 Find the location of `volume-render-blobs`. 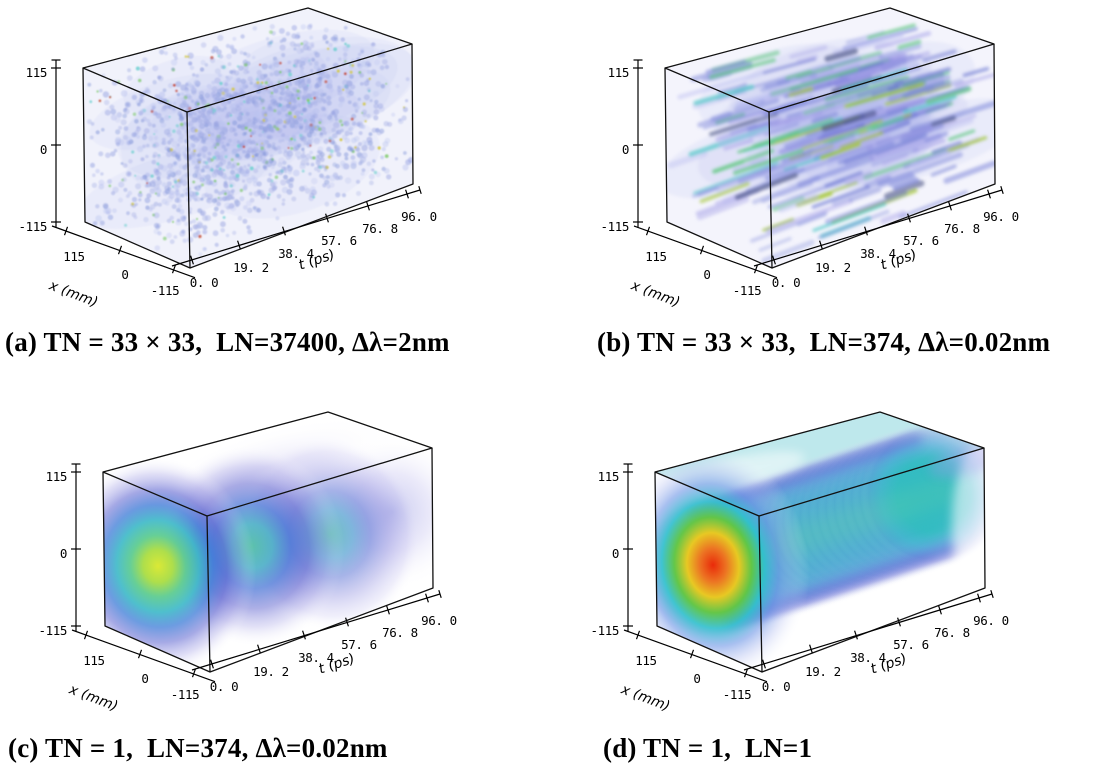

volume-render-blobs is located at coordinates (268, 542).